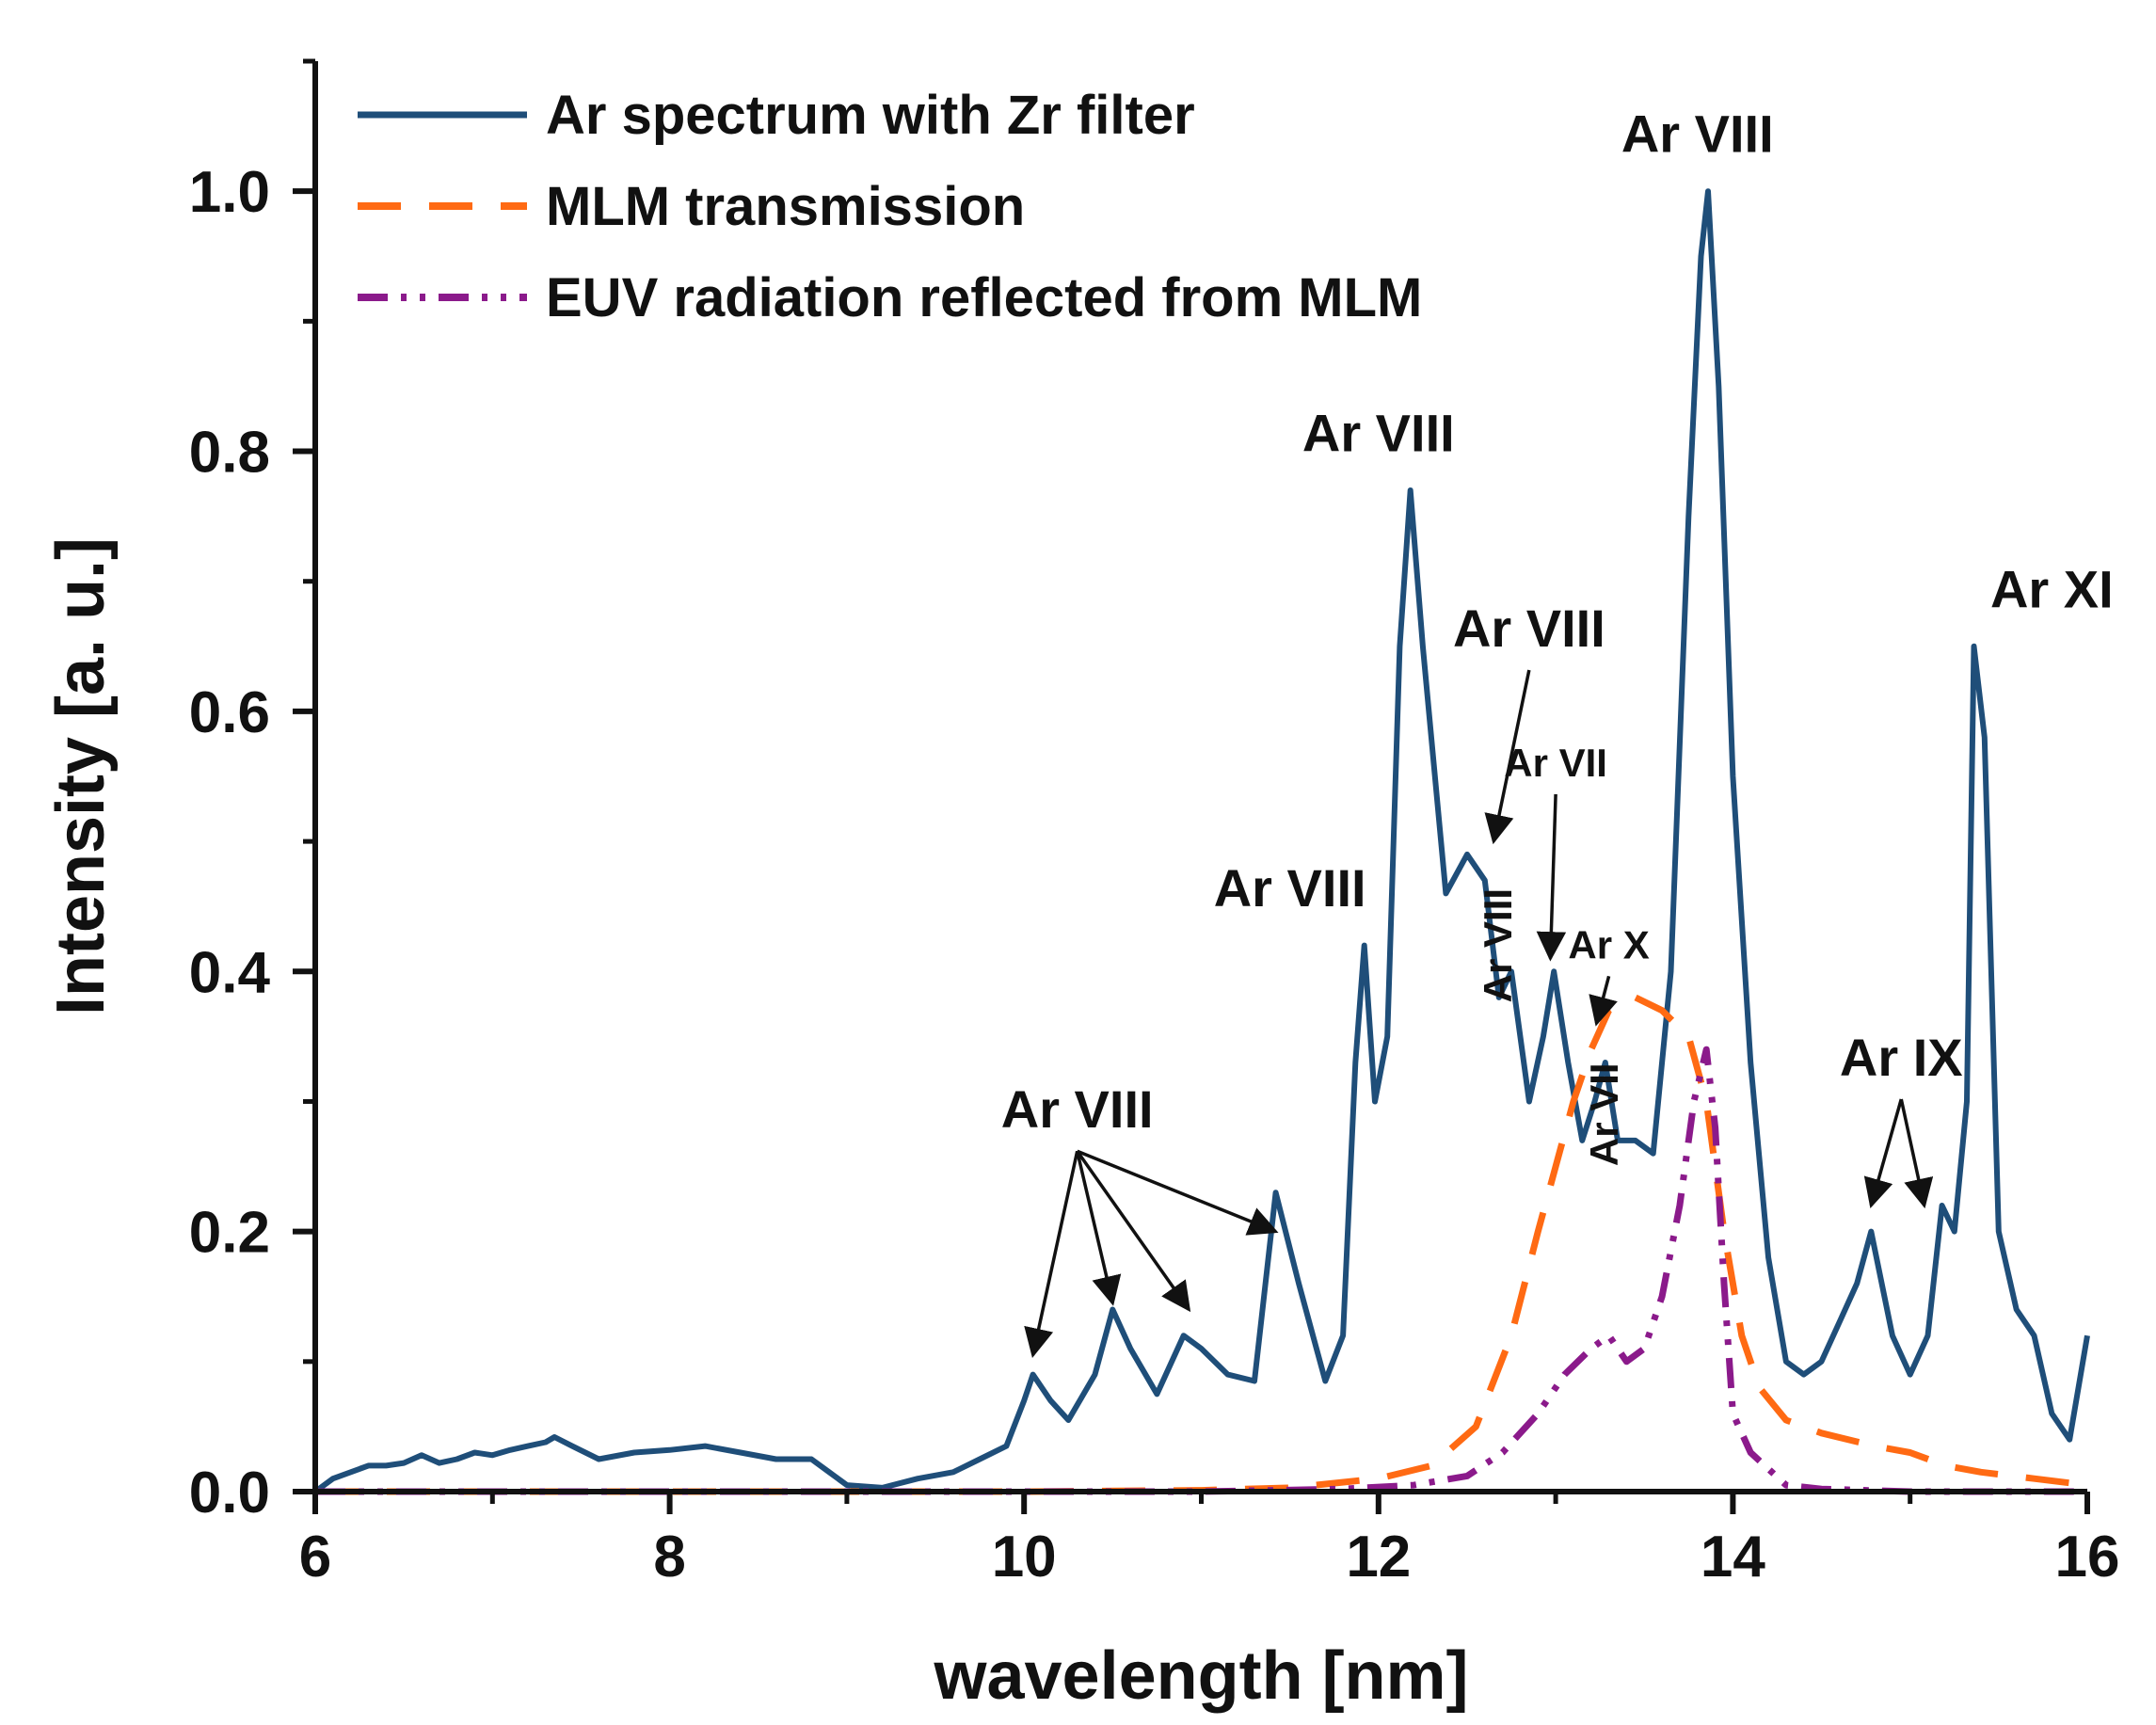 This screenshot has width=2156, height=1725. Describe the element at coordinates (2087, 1557) in the screenshot. I see `x-tick-label: 16` at that location.